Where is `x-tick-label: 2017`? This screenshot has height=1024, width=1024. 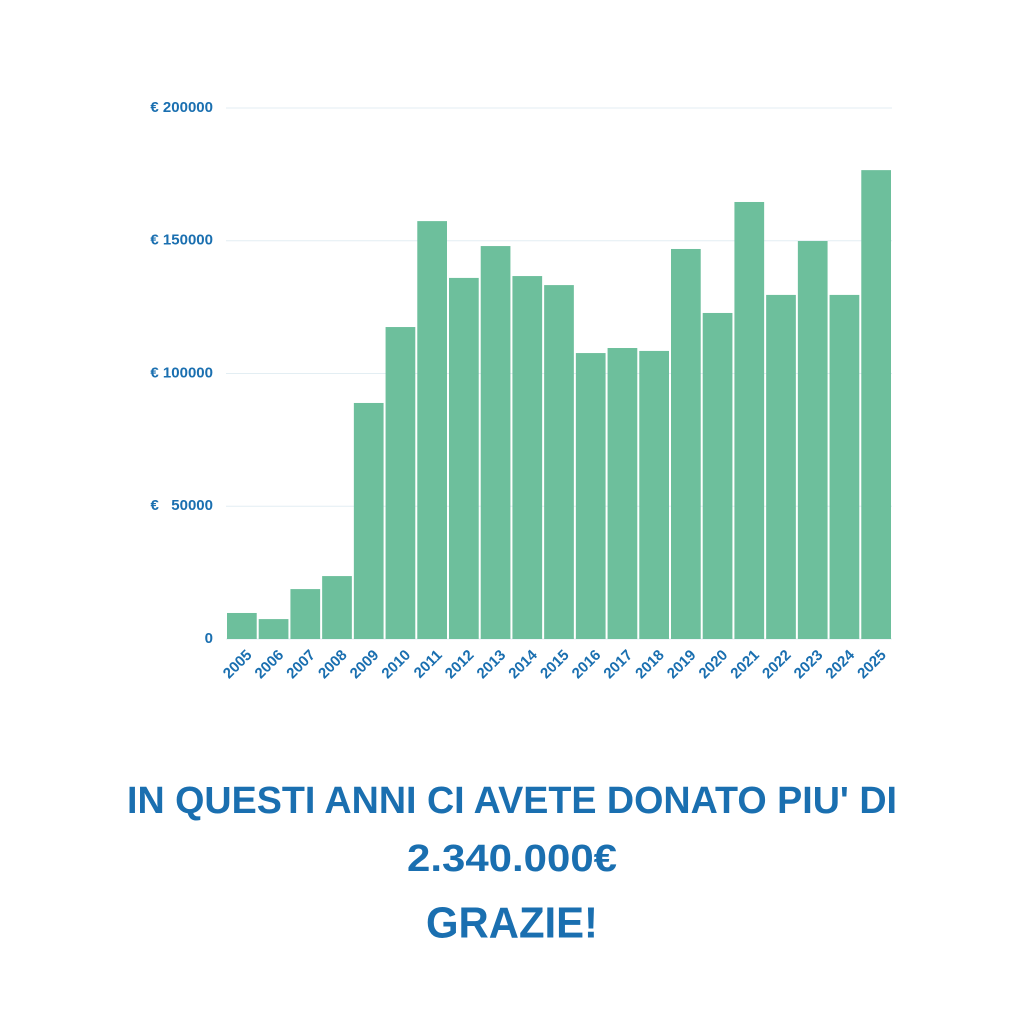
x-tick-label: 2017 is located at coordinates (618, 665).